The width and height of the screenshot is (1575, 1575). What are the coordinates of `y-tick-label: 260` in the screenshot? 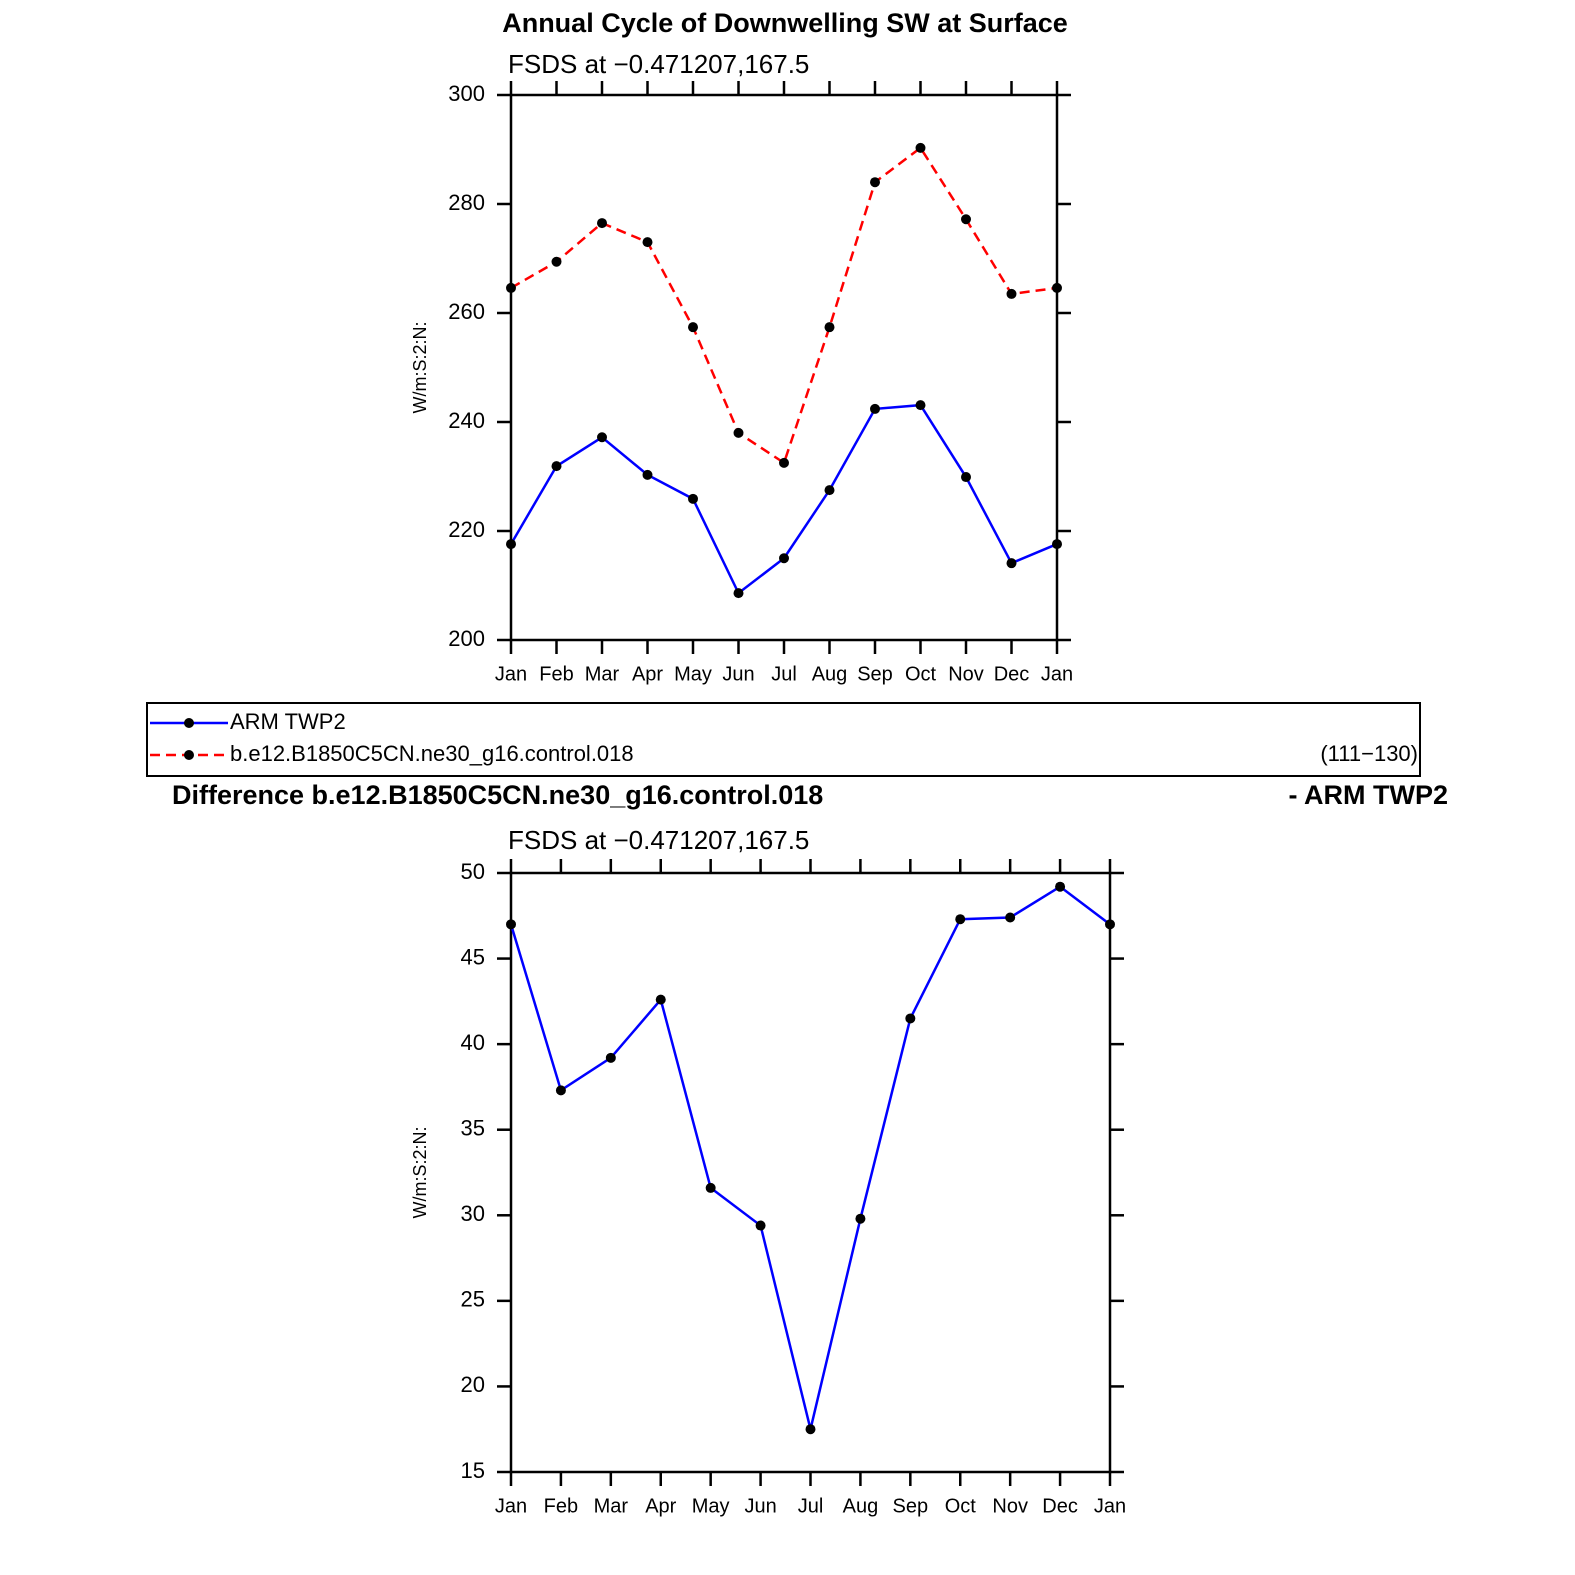 It's located at (466, 311).